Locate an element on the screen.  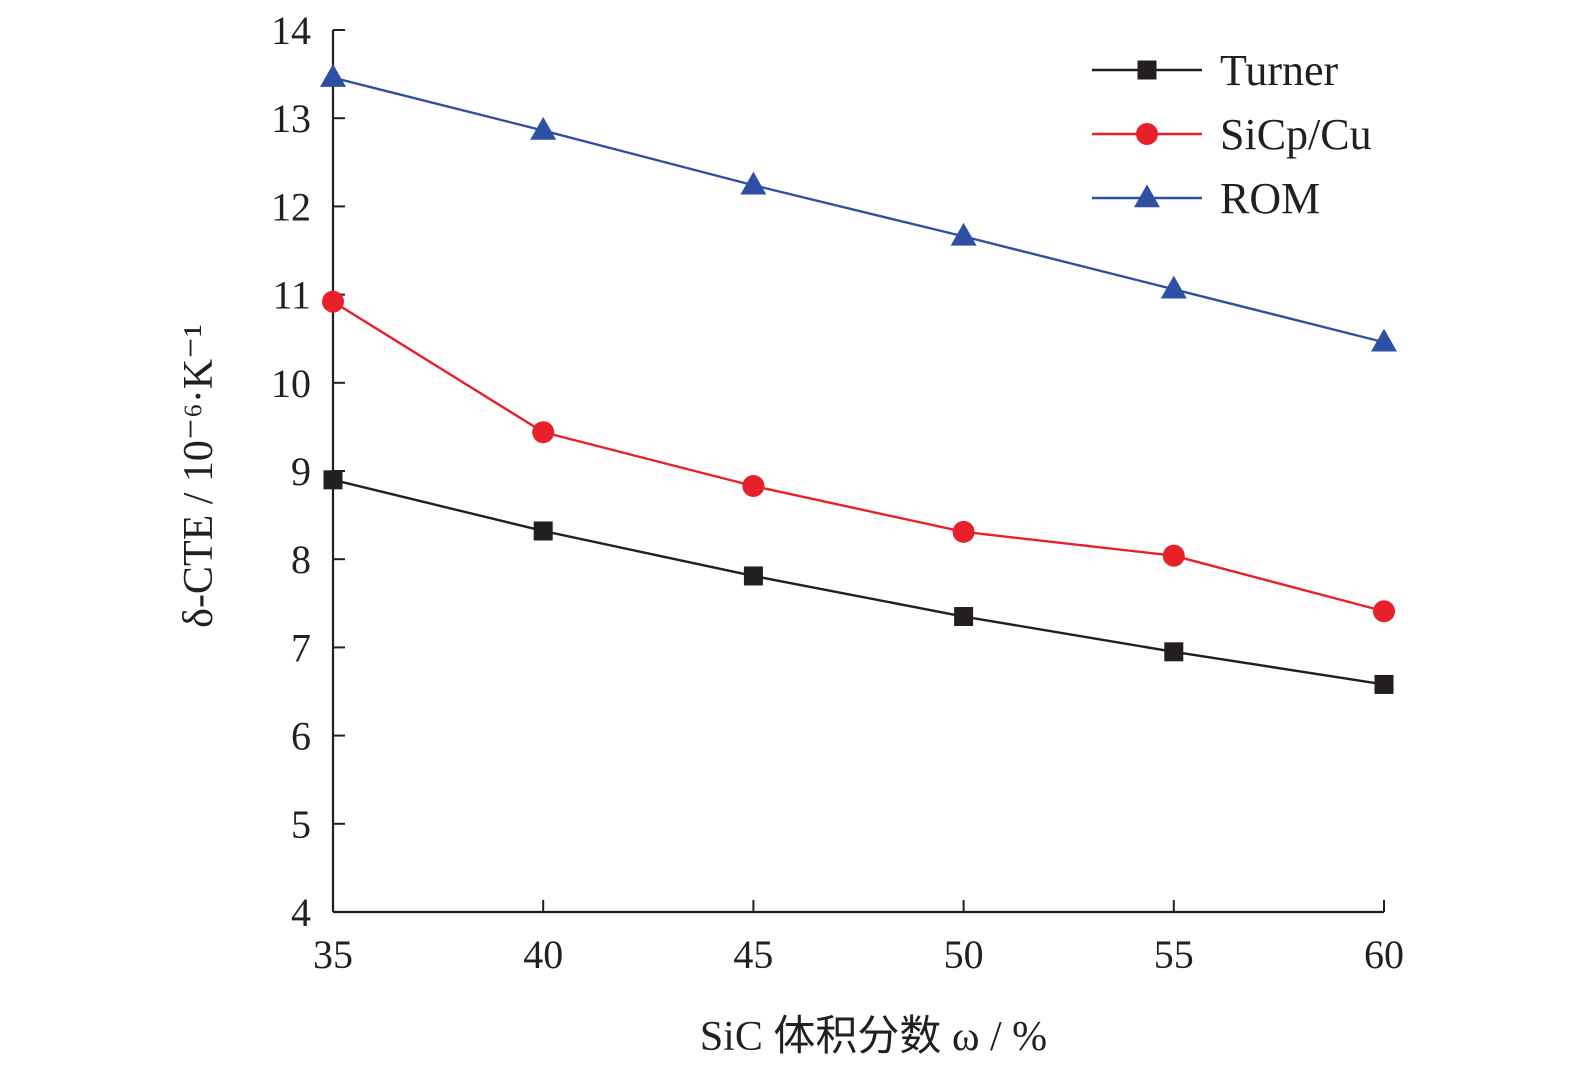
legend-label: ROM is located at coordinates (1270, 198).